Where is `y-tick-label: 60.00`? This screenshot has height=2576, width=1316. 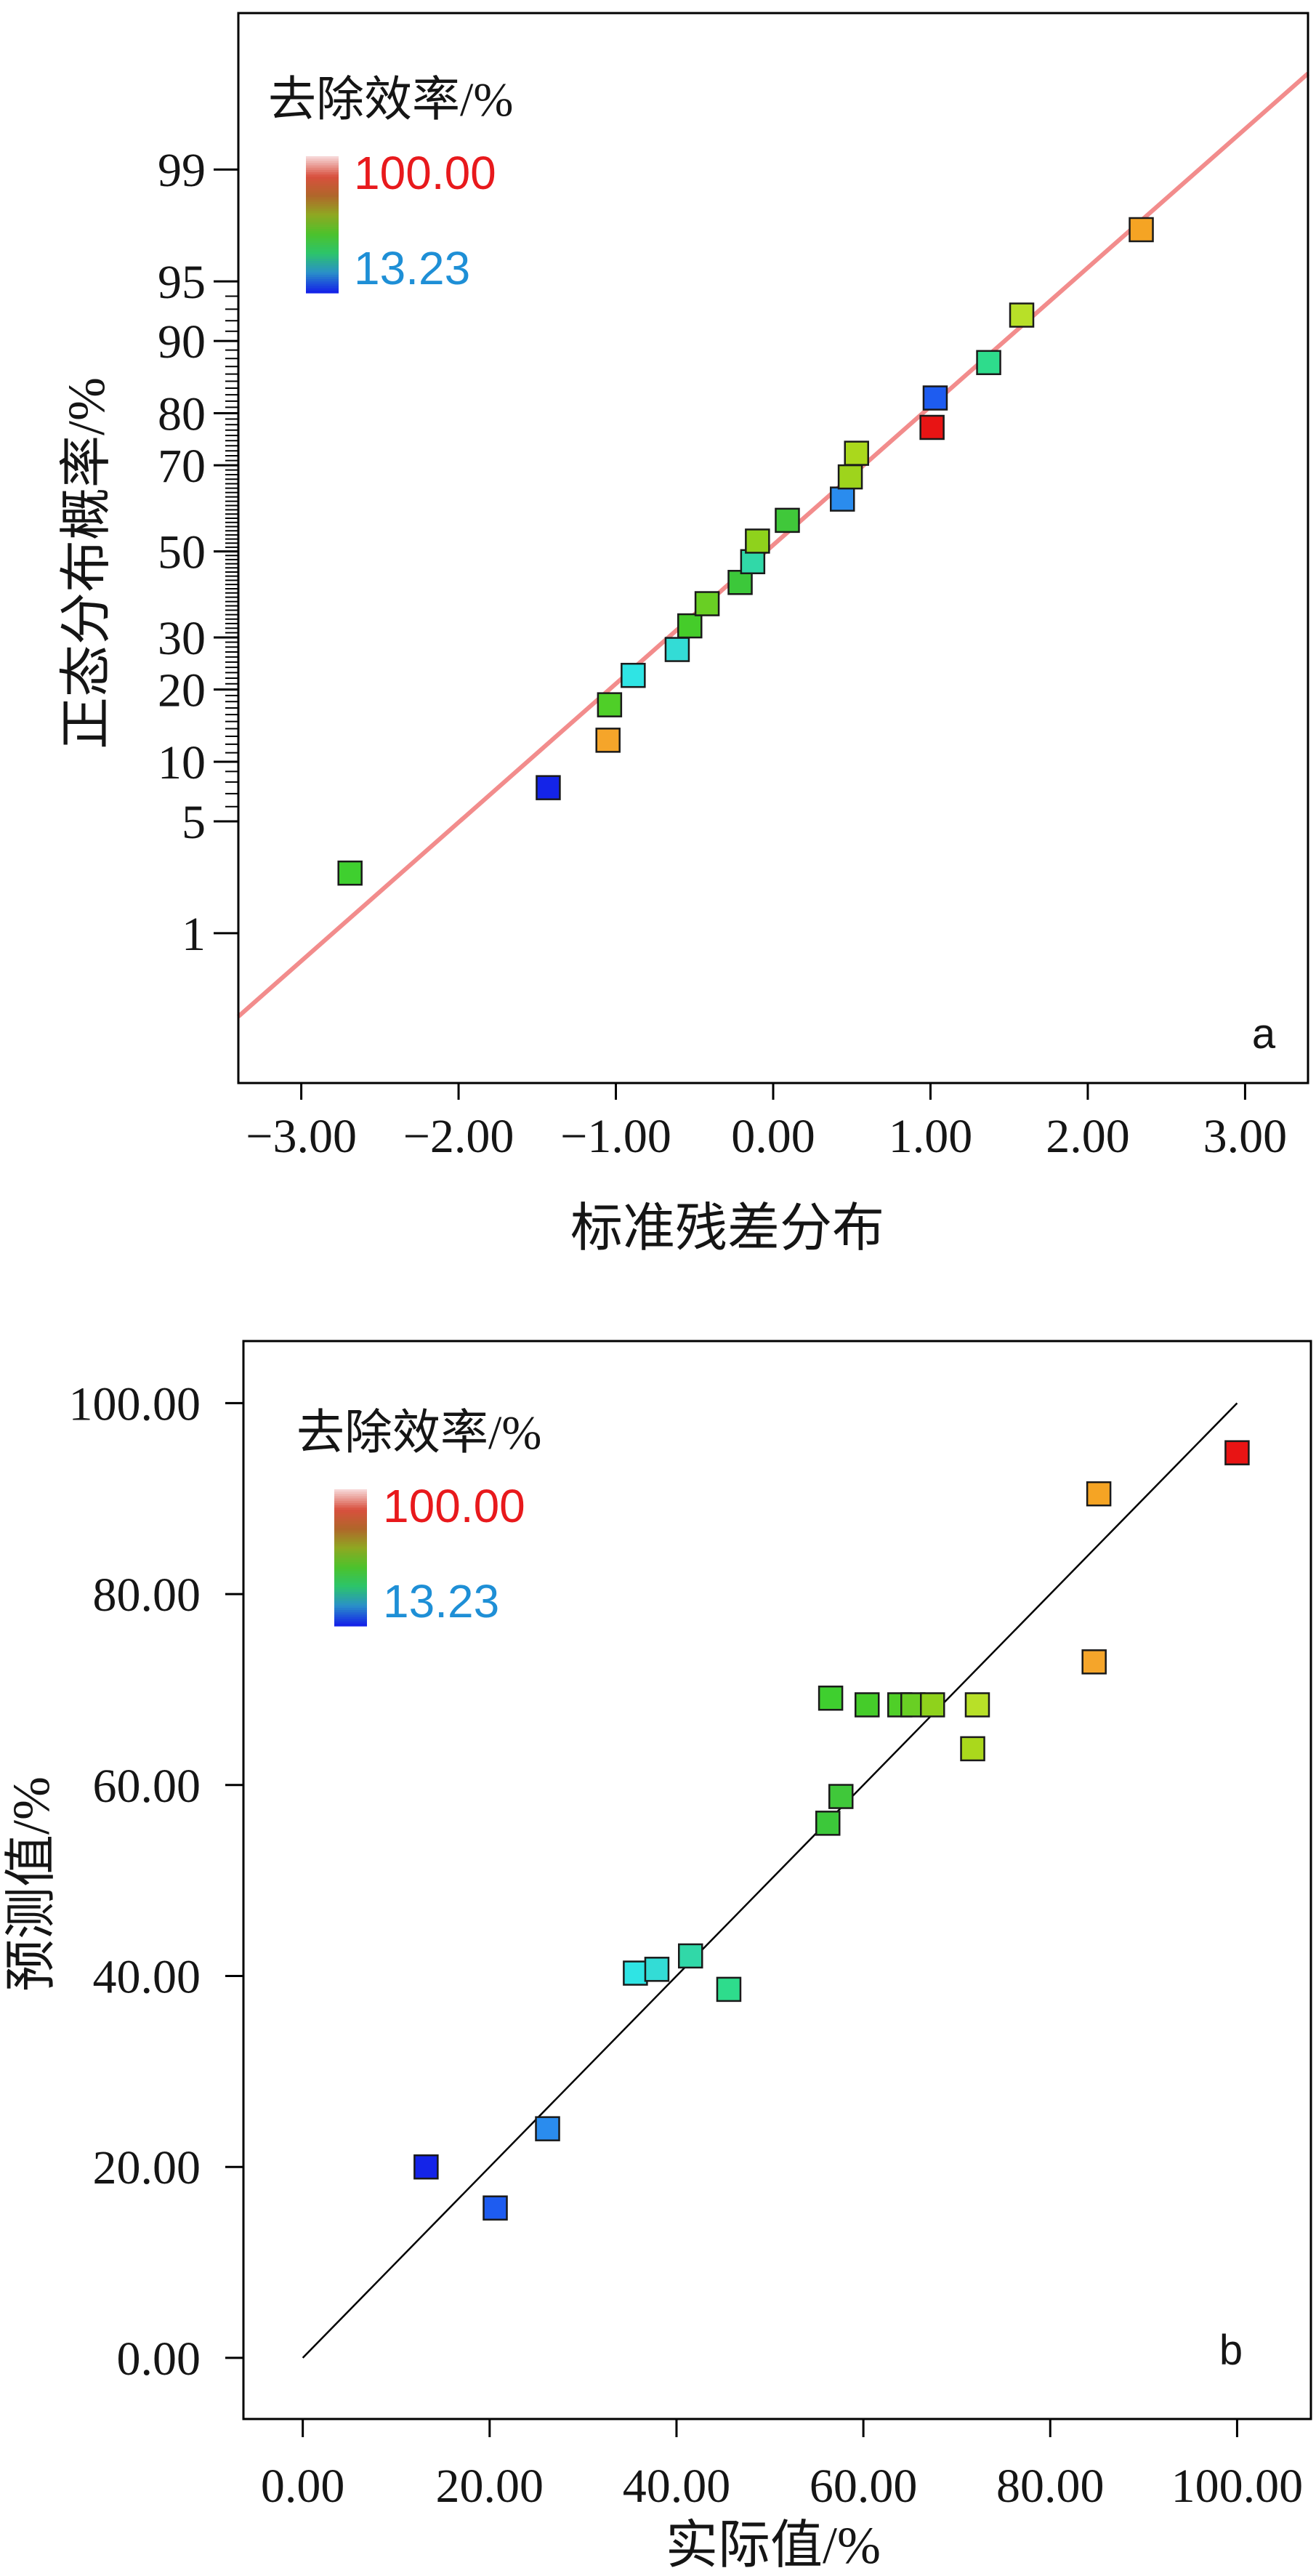 y-tick-label: 60.00 is located at coordinates (147, 1786).